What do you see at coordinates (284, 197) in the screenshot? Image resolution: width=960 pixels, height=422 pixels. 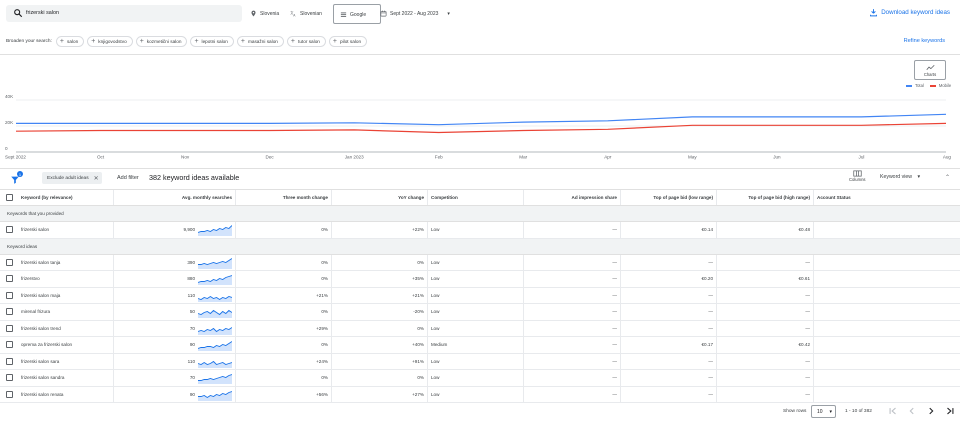 I see `header-three-month: Three month change` at bounding box center [284, 197].